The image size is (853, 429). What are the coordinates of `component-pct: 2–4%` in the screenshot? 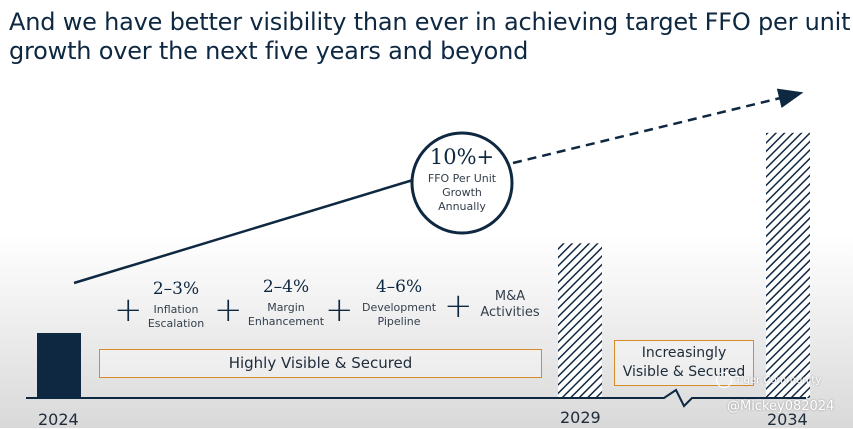 It's located at (286, 287).